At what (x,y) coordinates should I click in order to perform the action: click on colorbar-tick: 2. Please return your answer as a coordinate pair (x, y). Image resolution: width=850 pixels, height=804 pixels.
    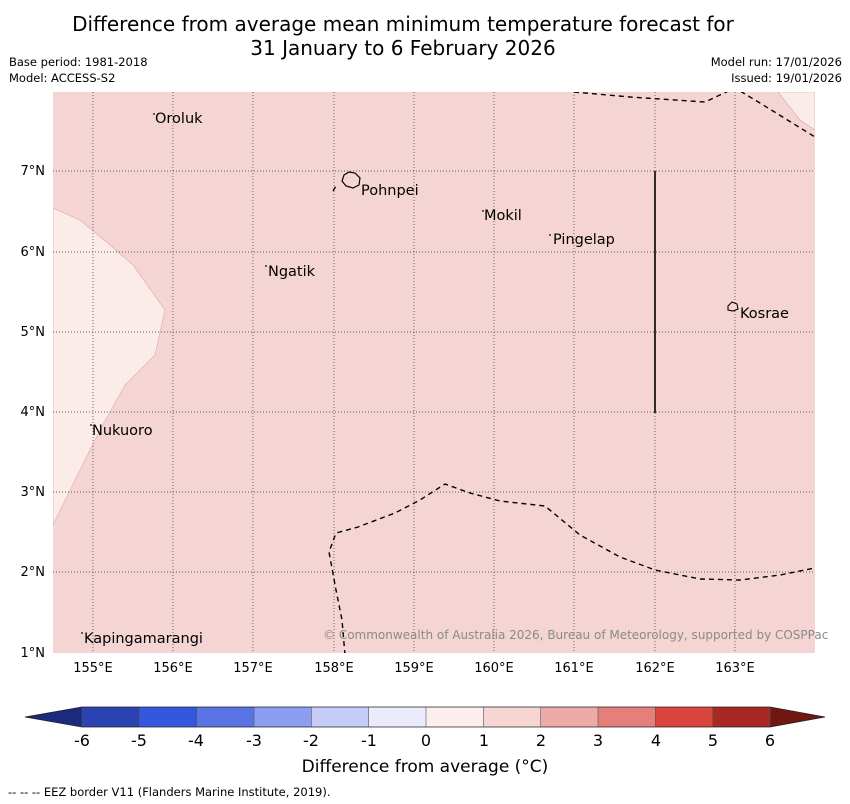
    Looking at the image, I should click on (541, 740).